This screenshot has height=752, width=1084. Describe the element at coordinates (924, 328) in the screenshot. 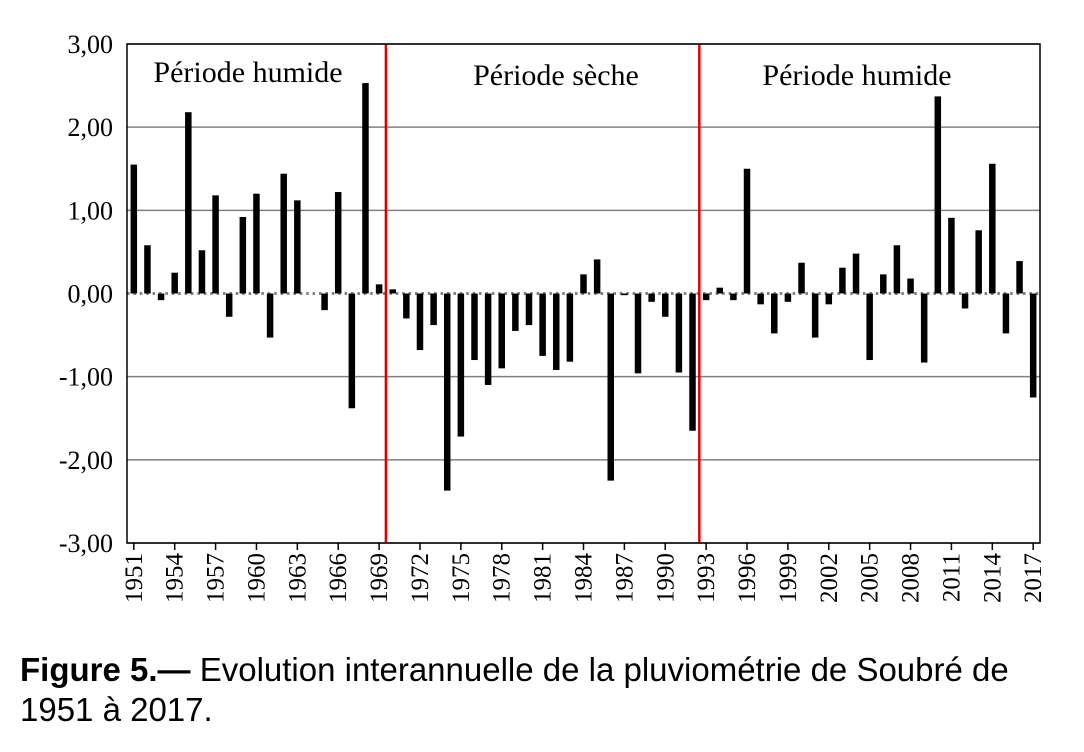

I see `bar-2009` at that location.